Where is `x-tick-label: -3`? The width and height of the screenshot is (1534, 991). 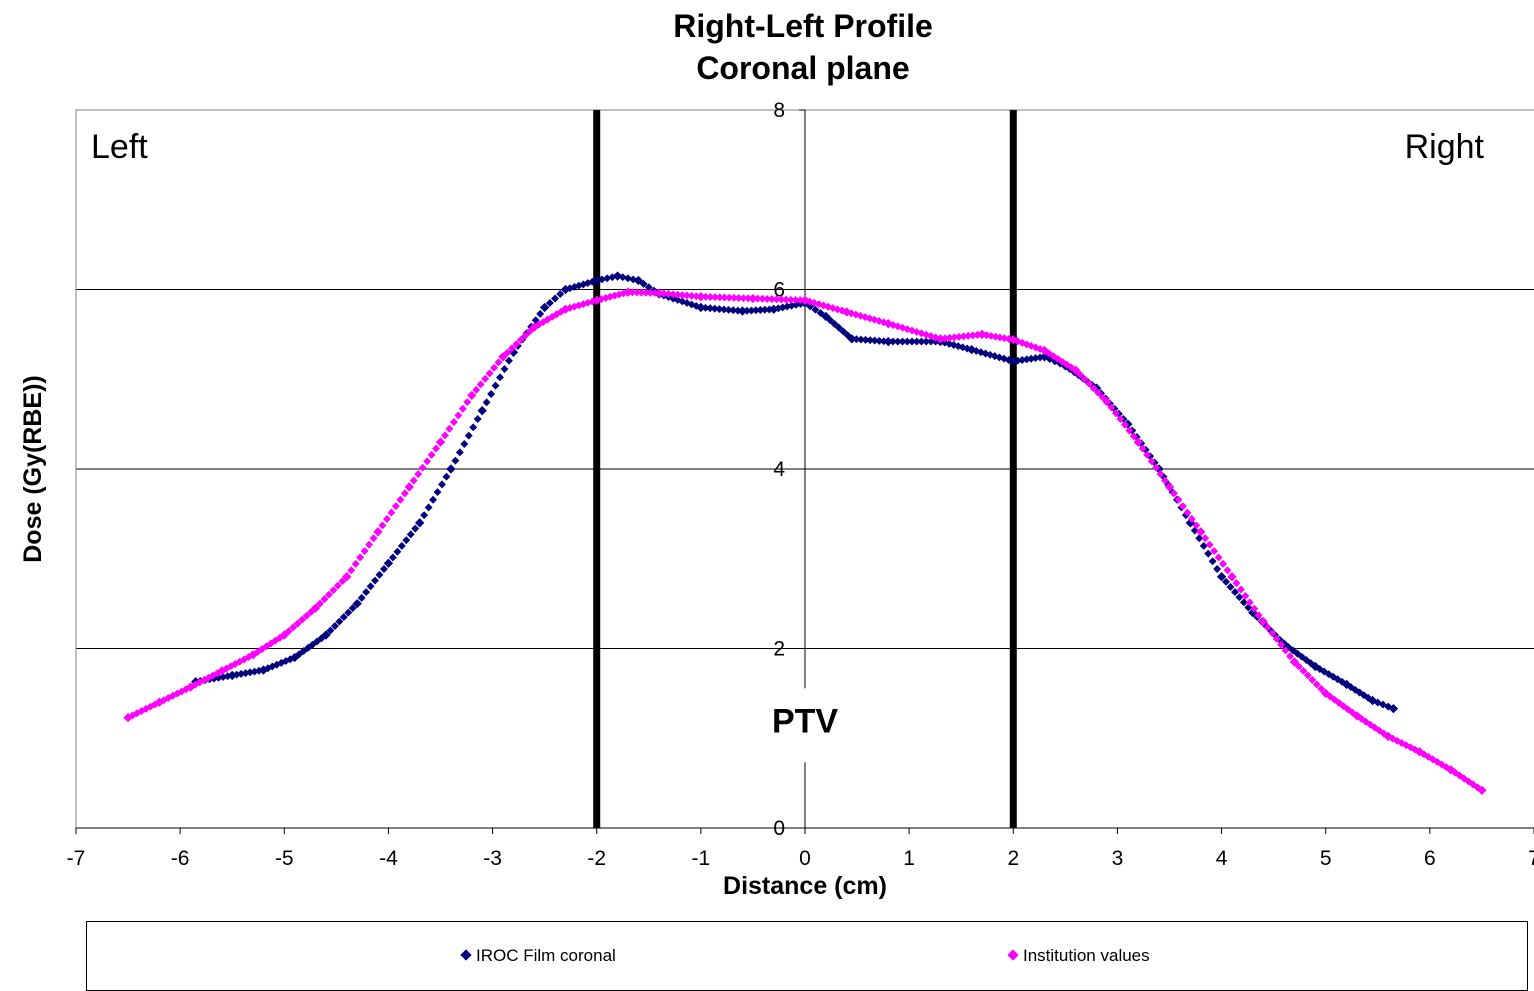
x-tick-label: -3 is located at coordinates (492, 858).